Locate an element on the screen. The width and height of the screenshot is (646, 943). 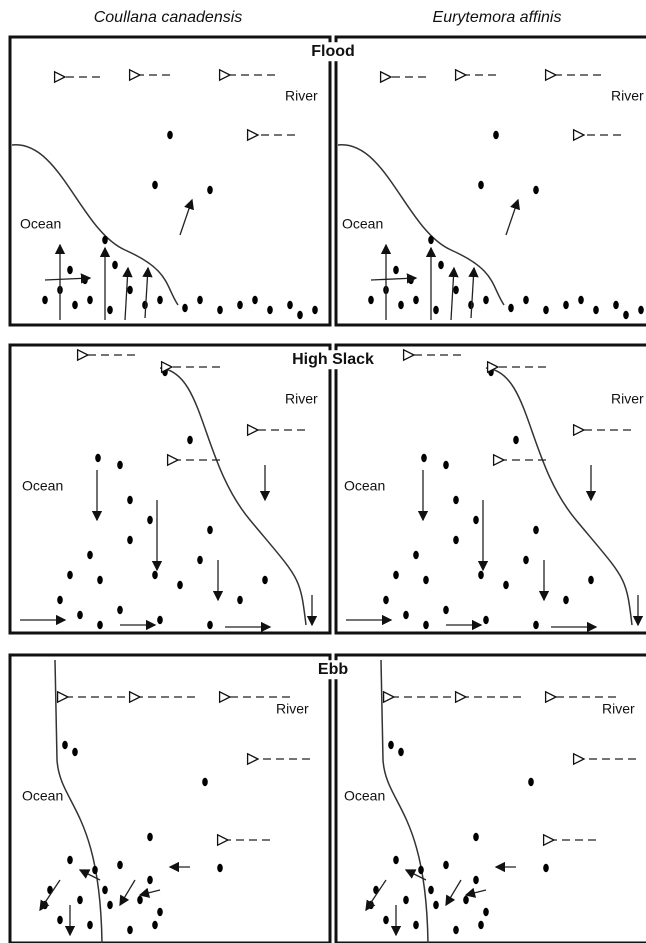
panel-title: Flood is located at coordinates (333, 51).